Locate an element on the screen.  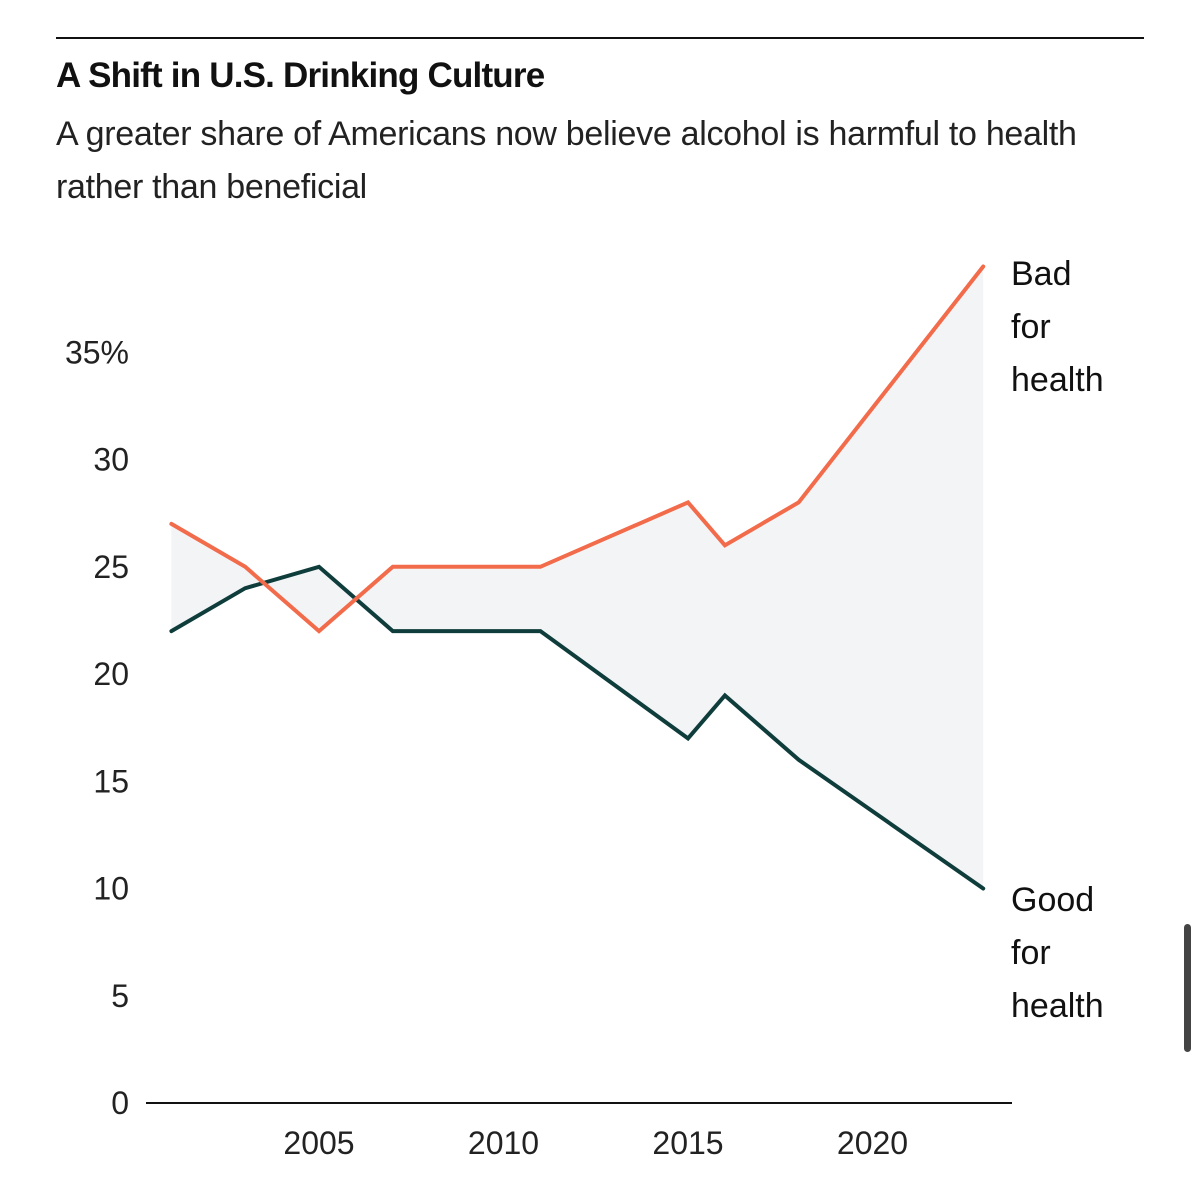
x-axis-ticks: 2005 2010 2015 2020 is located at coordinates (595, 1143).